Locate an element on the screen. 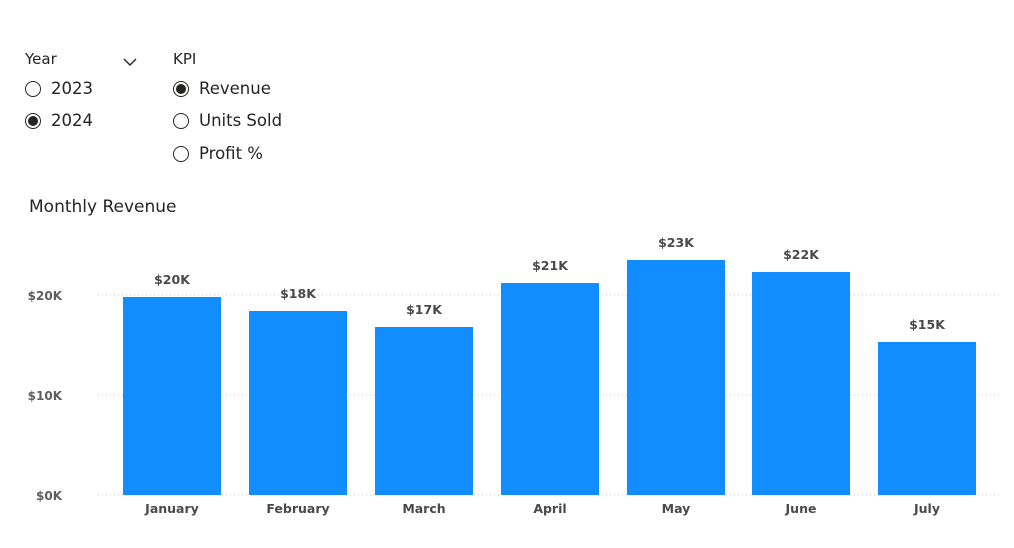 Image resolution: width=1014 pixels, height=548 pixels. data-label: $18K is located at coordinates (298, 293).